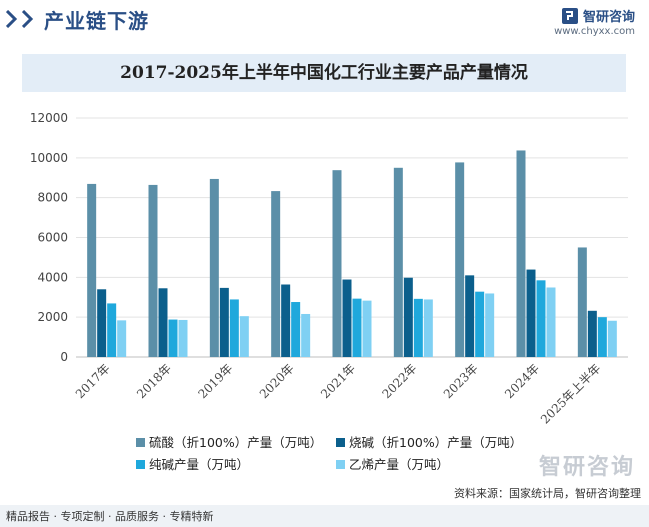  I want to click on footer-logo-text: 智研咨询, so click(586, 467).